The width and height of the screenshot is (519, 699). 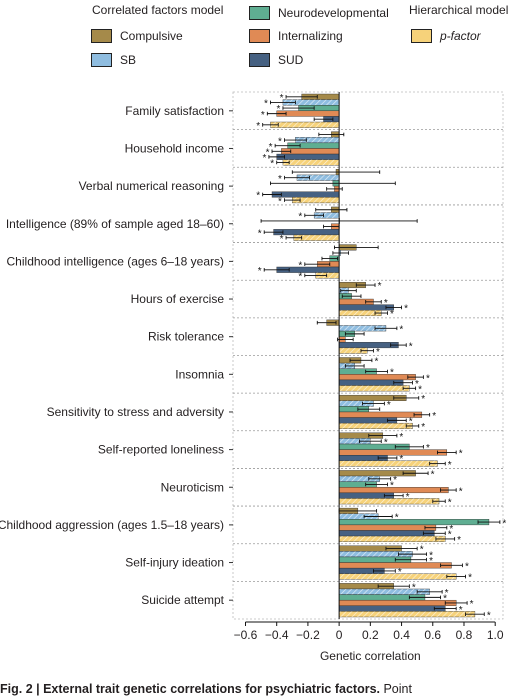 I want to click on legend-title-hierarchical: Hierarchical model, so click(x=459, y=10).